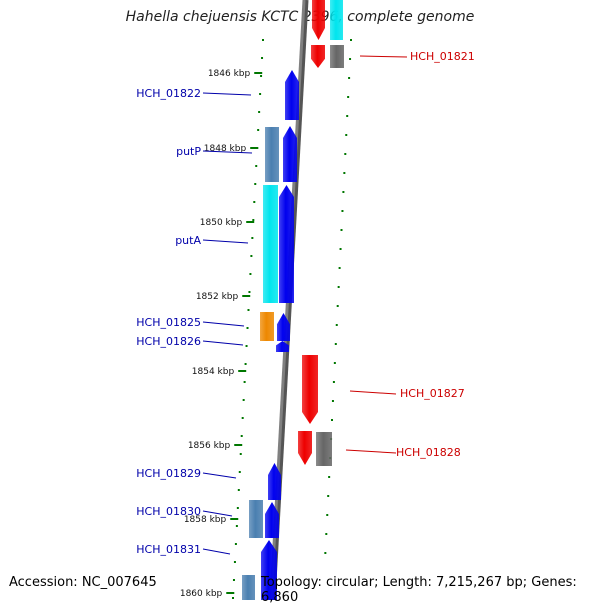 Image resolution: width=600 pixels, height=605 pixels. I want to click on gene-orange, so click(267, 326).